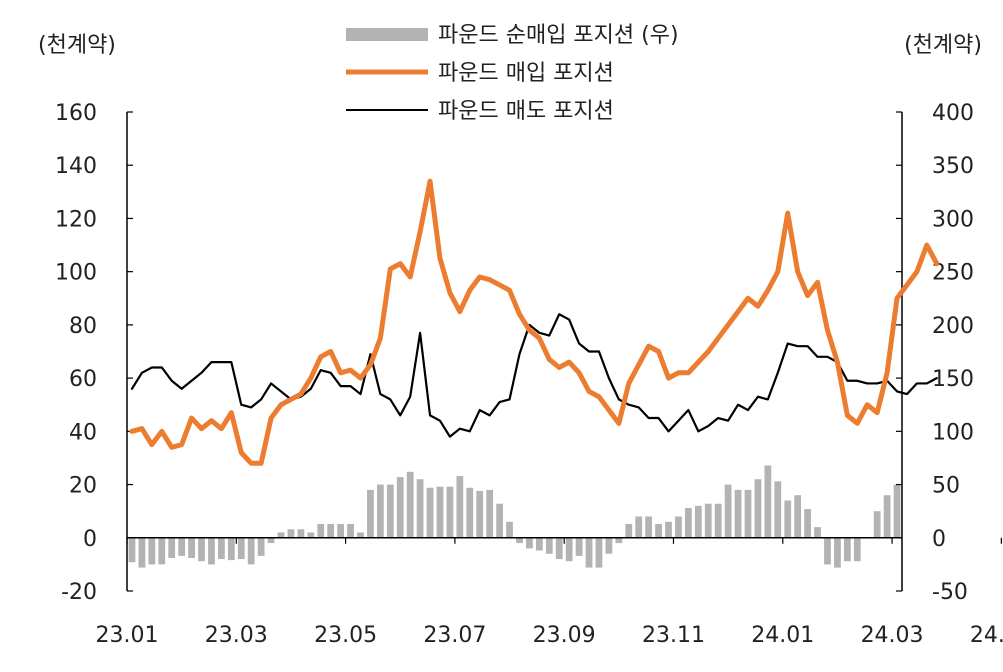 The width and height of the screenshot is (1003, 672). What do you see at coordinates (953, 326) in the screenshot?
I see `right-tick-label-5: 200` at bounding box center [953, 326].